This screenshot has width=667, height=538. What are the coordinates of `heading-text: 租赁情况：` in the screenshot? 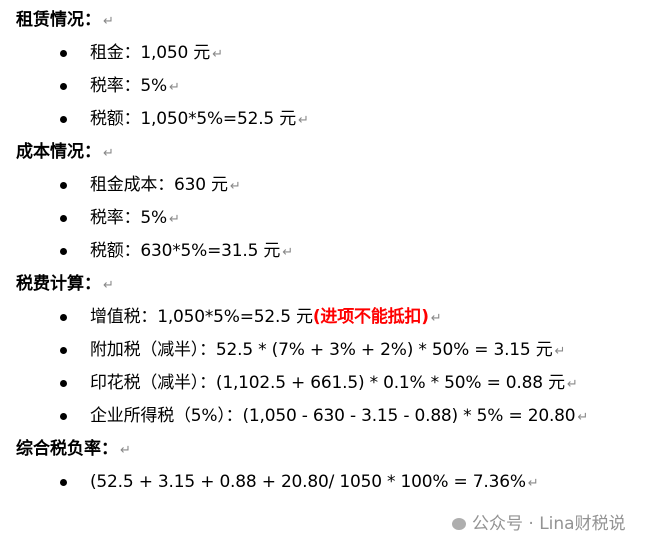 It's located at (58, 20).